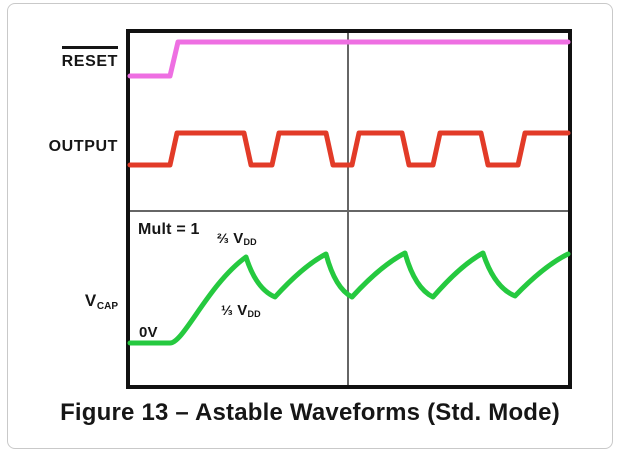 This screenshot has height=457, width=620. Describe the element at coordinates (349, 59) in the screenshot. I see `reset-waveform` at that location.